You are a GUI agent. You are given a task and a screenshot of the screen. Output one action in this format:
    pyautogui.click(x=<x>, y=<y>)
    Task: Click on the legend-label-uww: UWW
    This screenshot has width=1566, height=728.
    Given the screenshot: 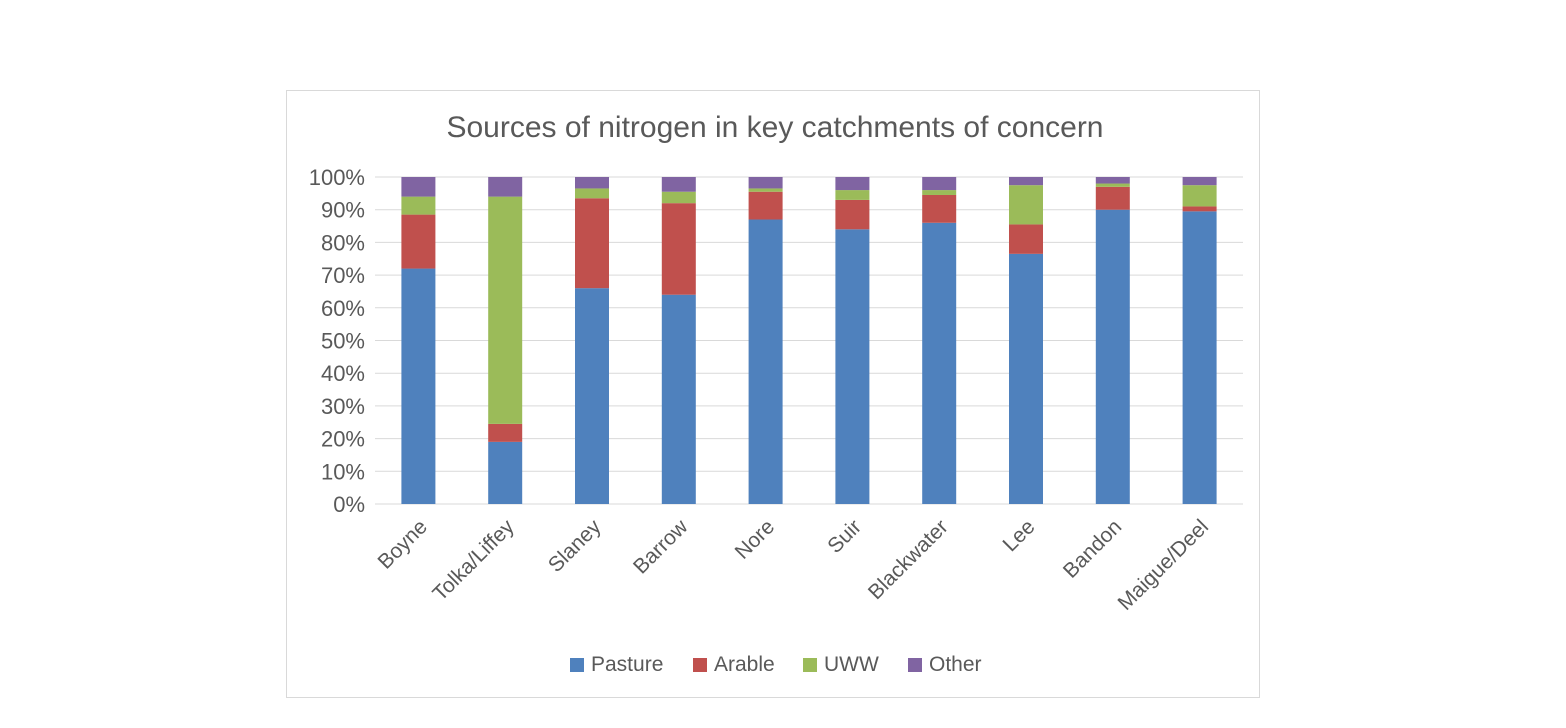 What is the action you would take?
    pyautogui.click(x=851, y=664)
    